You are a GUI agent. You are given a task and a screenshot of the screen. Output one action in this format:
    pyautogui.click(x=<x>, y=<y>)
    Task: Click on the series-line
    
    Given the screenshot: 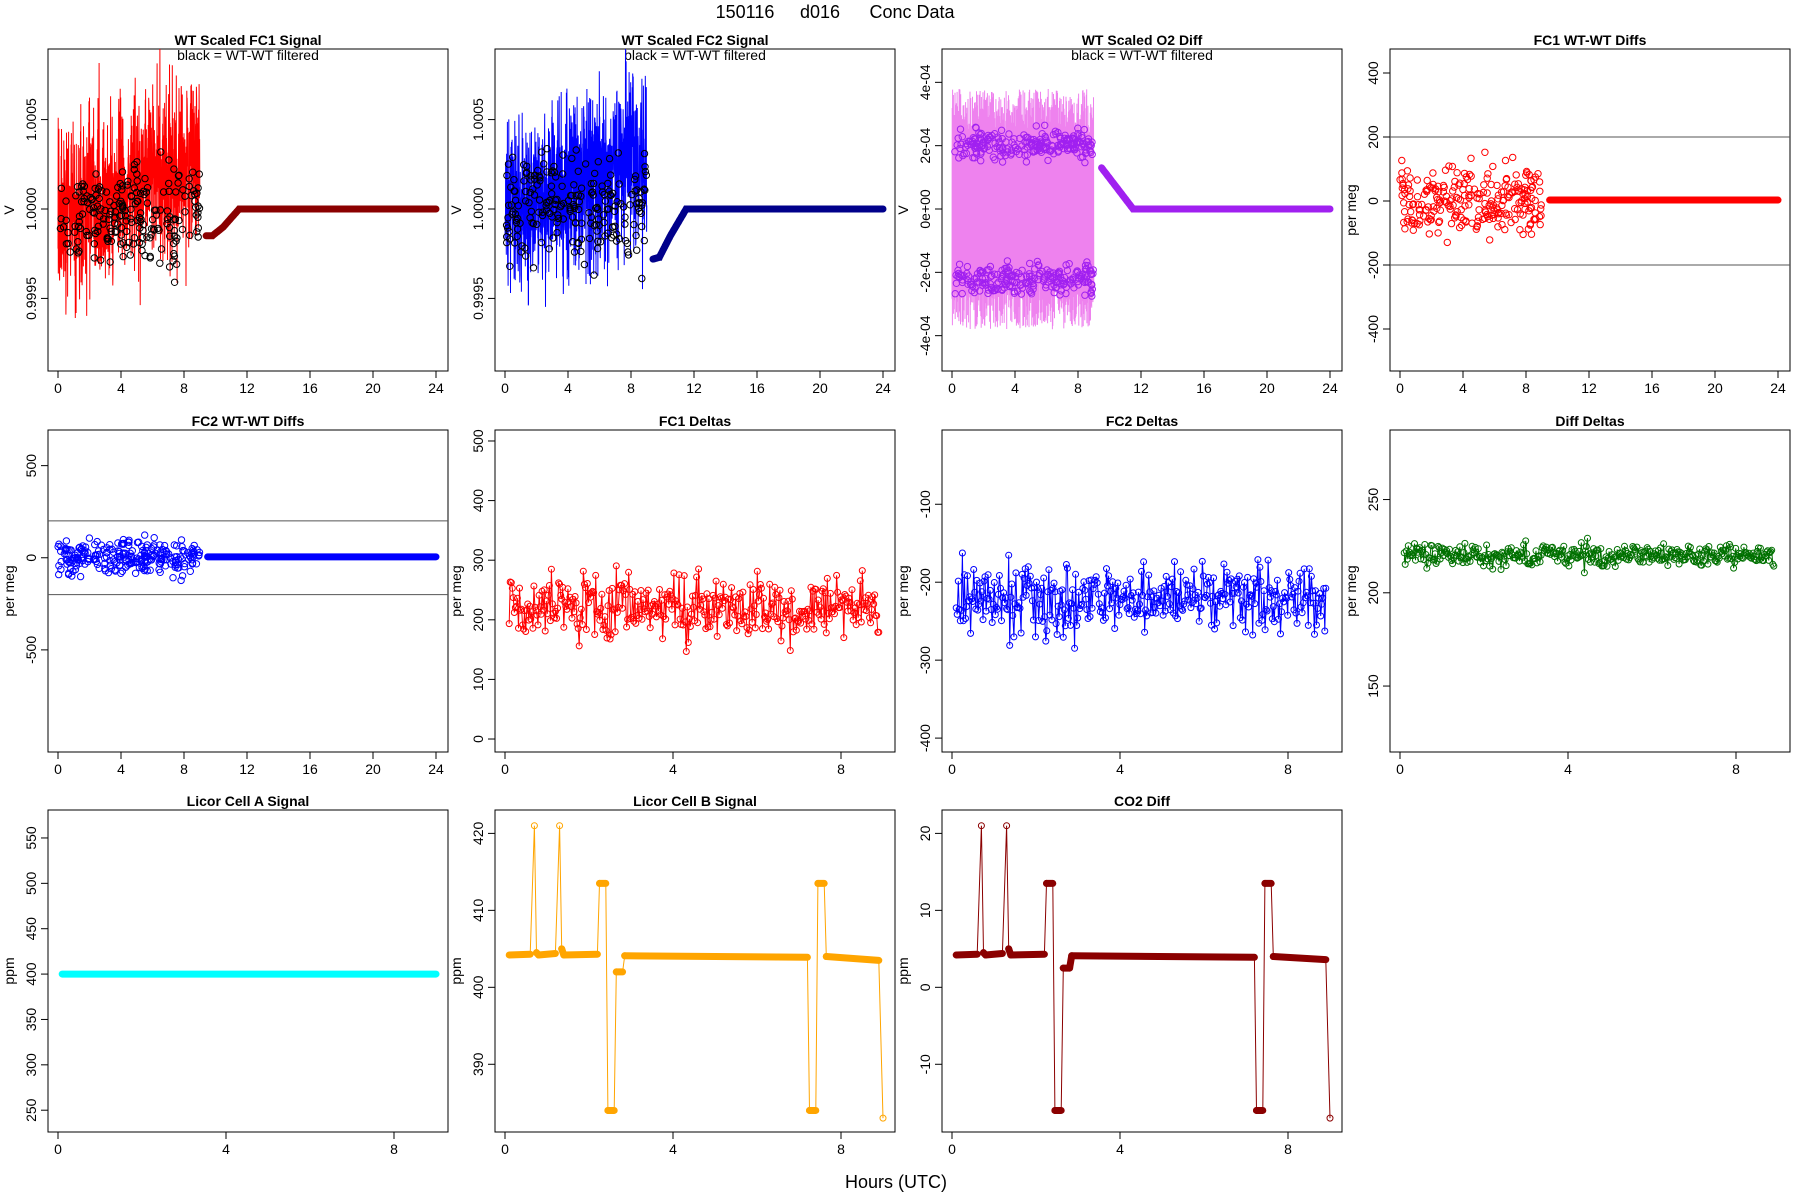 What is the action you would take?
    pyautogui.click(x=1143, y=972)
    